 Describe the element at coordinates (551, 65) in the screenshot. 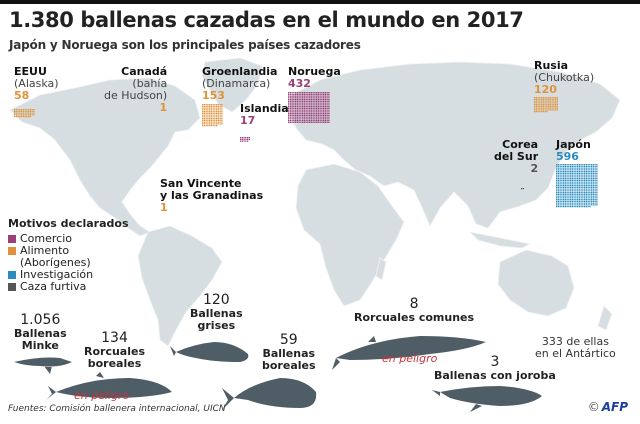

I see `country-name: Rusia` at that location.